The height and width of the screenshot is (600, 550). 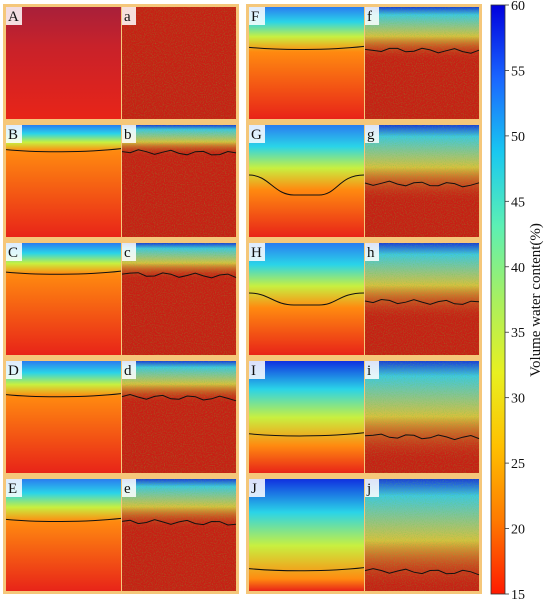 I want to click on panel-label-sim: I, so click(x=253, y=371).